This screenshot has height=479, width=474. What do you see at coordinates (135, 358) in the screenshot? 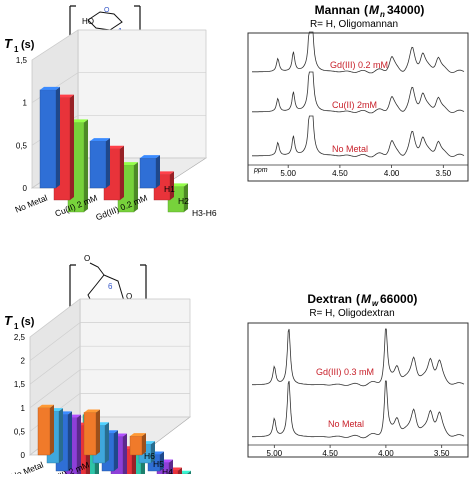
I see `back-wall` at bounding box center [135, 358].